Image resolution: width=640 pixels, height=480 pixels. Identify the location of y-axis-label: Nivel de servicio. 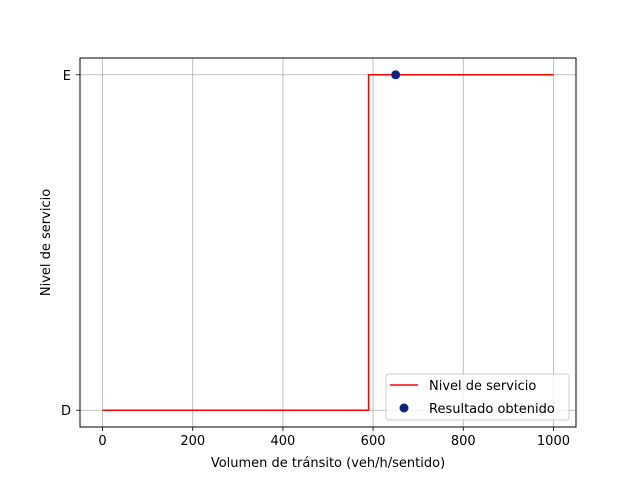
(46, 242).